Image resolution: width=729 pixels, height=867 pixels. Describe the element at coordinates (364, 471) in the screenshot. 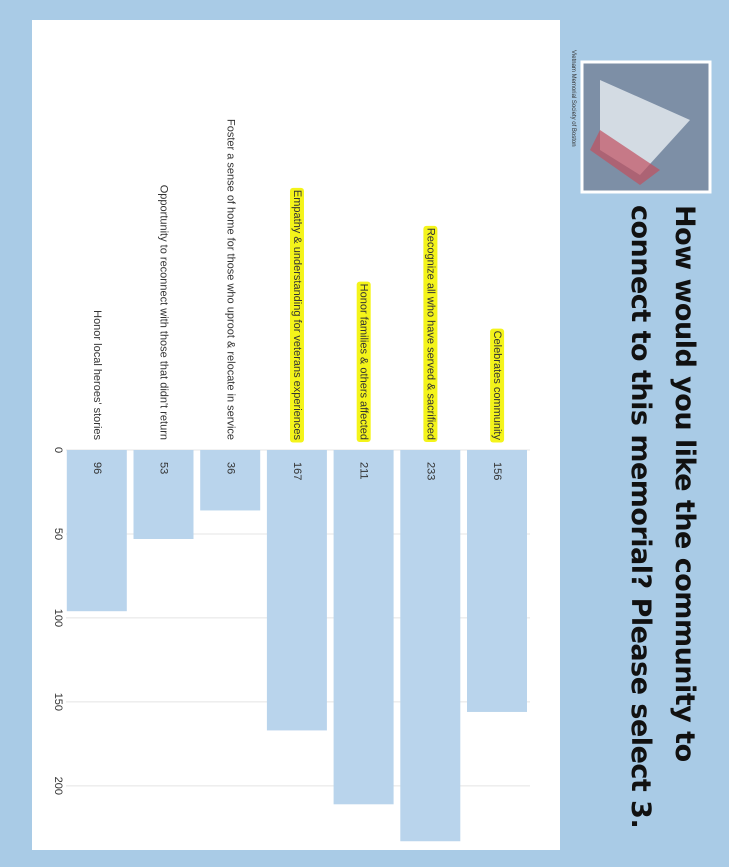

I see `value-label: 211` at that location.